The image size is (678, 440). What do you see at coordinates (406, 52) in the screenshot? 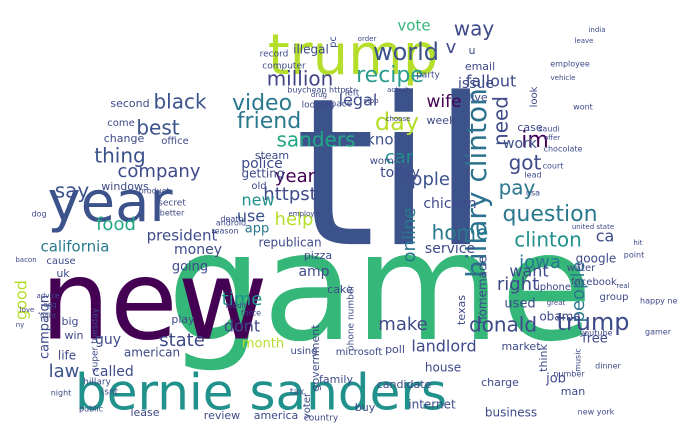
I see `word-world: world` at bounding box center [406, 52].